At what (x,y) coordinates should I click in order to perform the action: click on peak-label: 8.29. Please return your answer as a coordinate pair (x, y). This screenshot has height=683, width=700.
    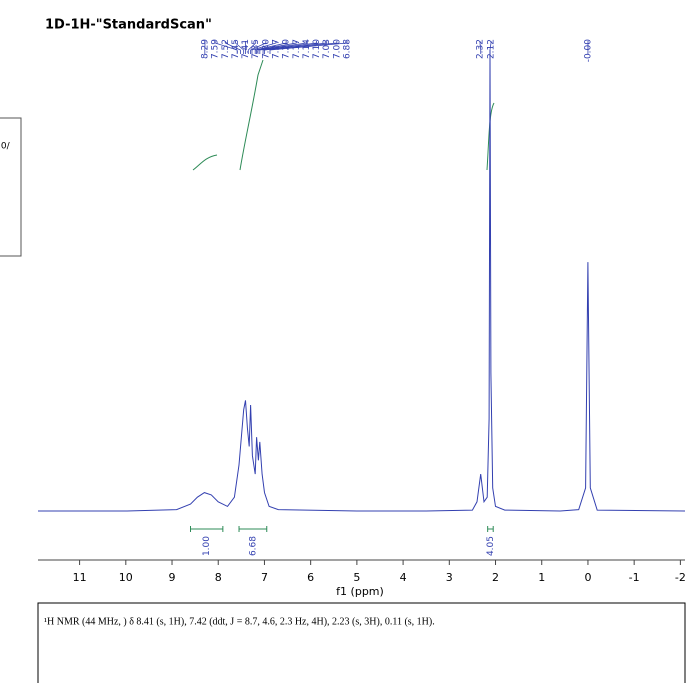
    Looking at the image, I should click on (206, 49).